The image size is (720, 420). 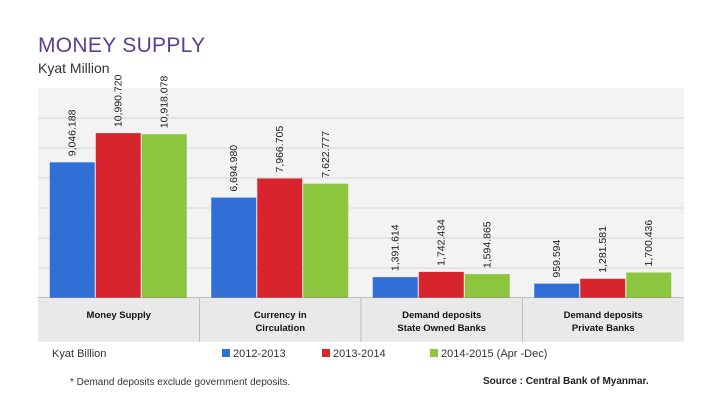 What do you see at coordinates (603, 328) in the screenshot?
I see `category-label: Private Banks` at bounding box center [603, 328].